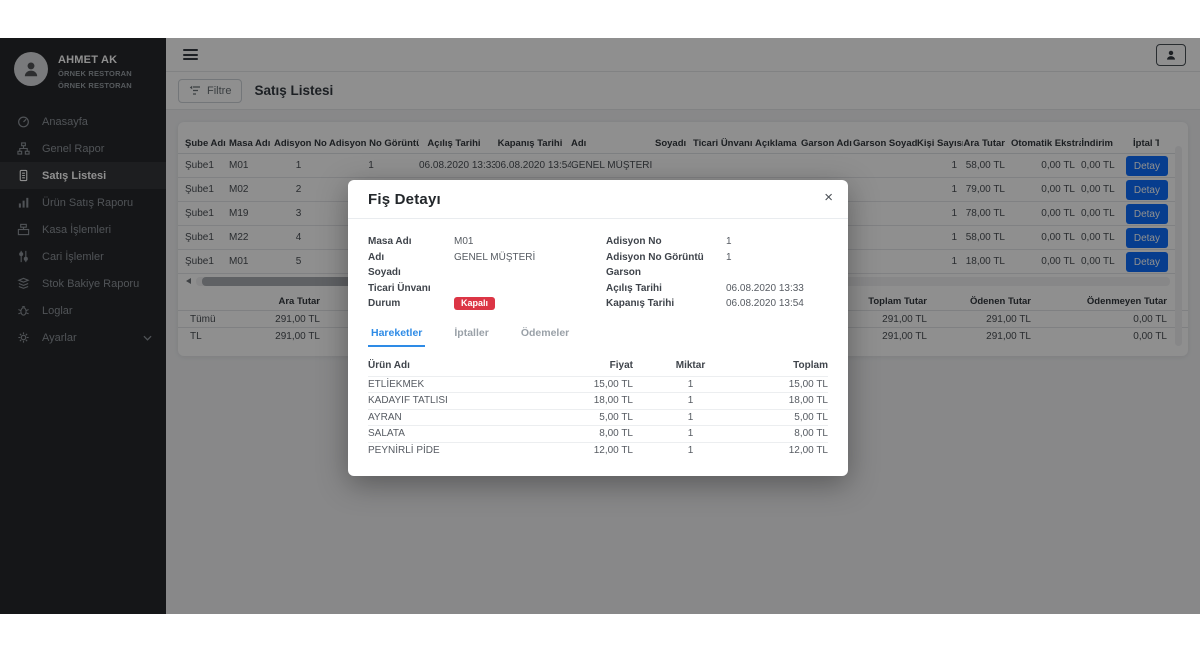  Describe the element at coordinates (59, 337) in the screenshot. I see `sidebar-item-label: Ayarlar` at that location.